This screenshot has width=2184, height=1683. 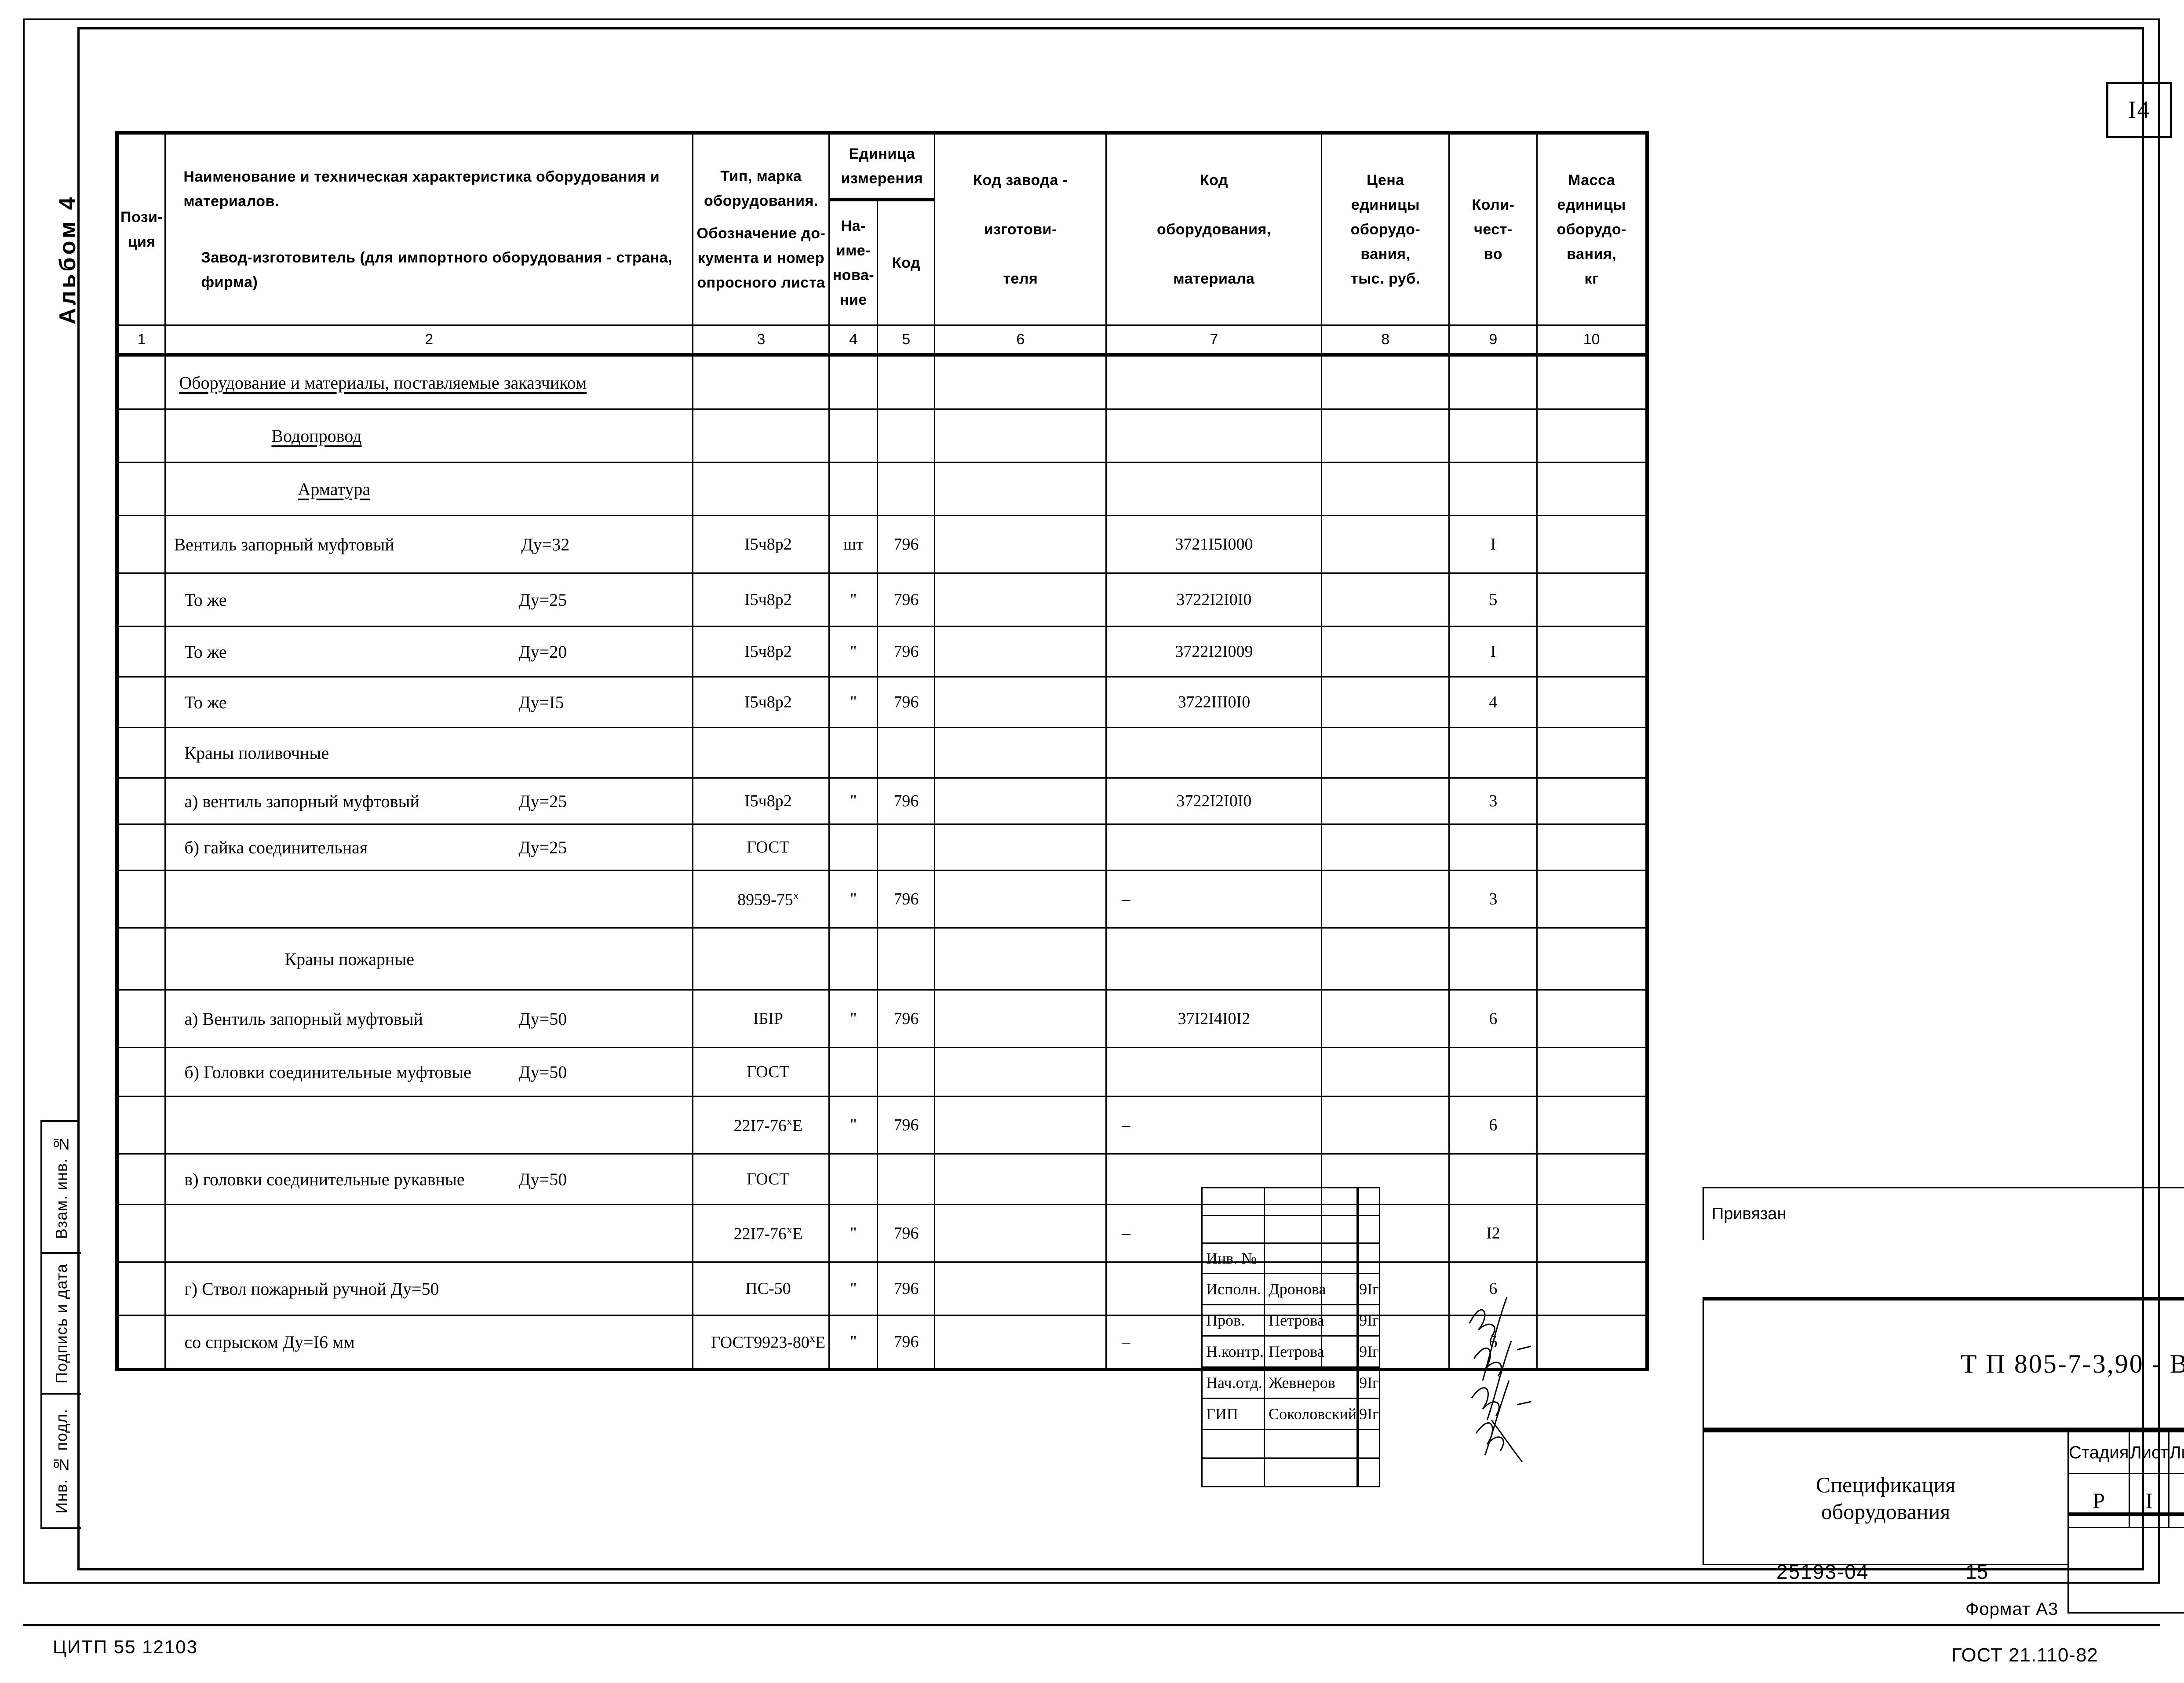 I want to click on header-unit-name: На- име- нова- ние, so click(x=853, y=262).